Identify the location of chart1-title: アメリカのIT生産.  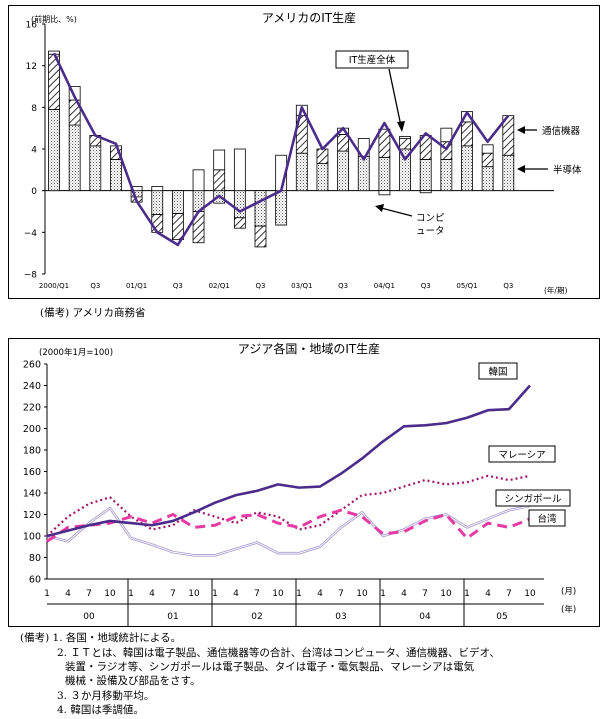
(309, 17).